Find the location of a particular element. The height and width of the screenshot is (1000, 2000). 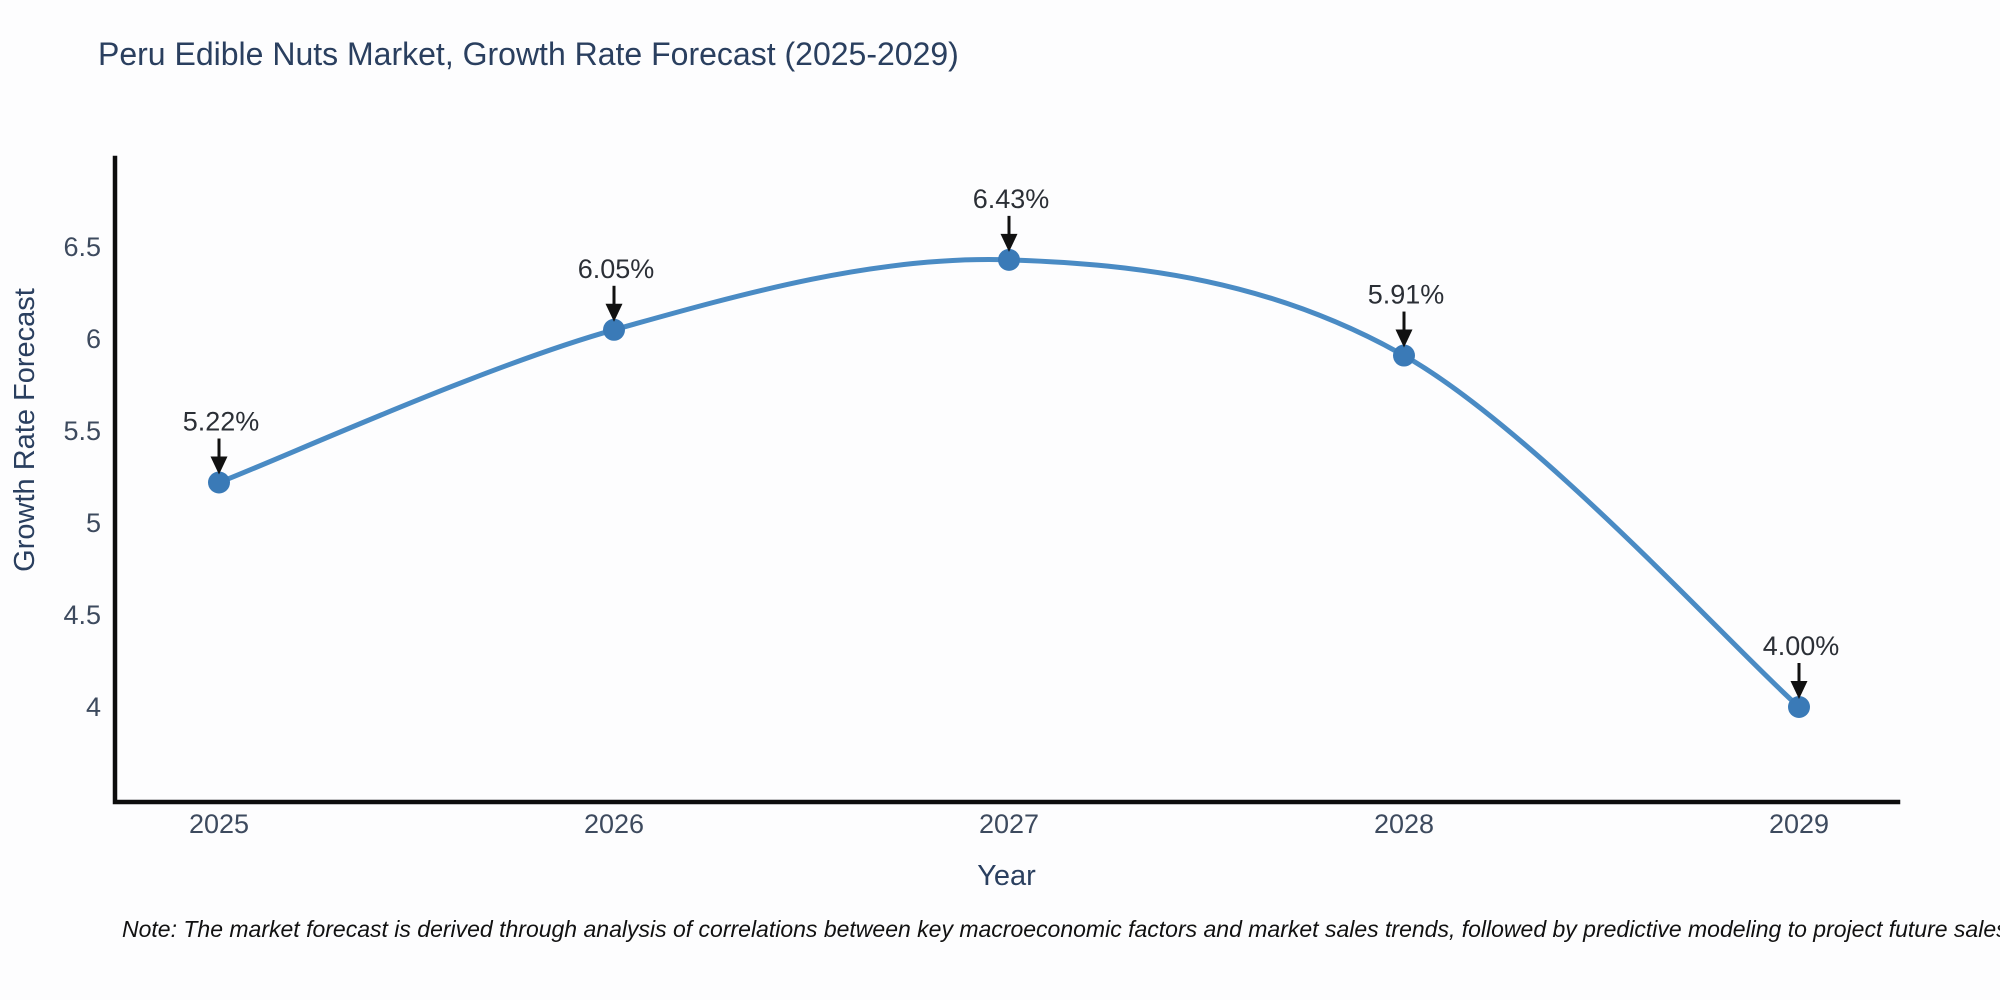

point-value-label: 5.22% is located at coordinates (221, 422).